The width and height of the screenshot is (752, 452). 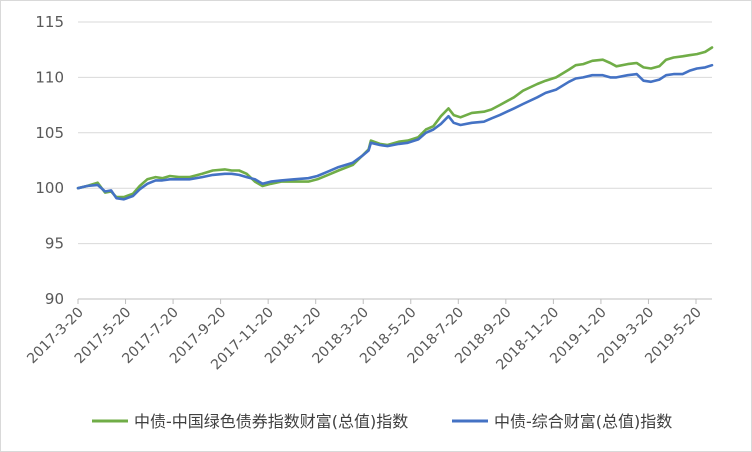 I want to click on y-tick-label: 90, so click(x=54, y=299).